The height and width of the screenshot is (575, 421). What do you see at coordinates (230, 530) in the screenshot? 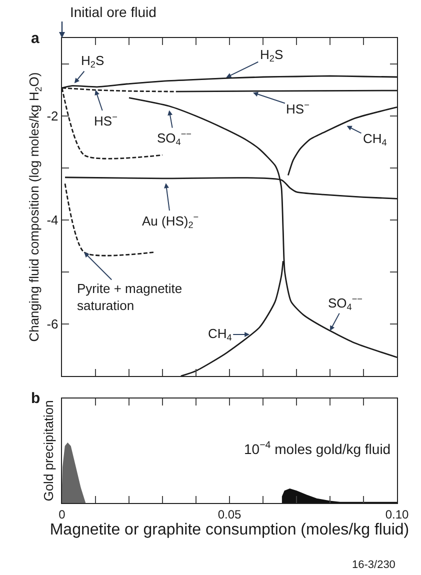
I see `x-axis-title: Magnetite or graphite consumption (moles/kg fluid)` at bounding box center [230, 530].